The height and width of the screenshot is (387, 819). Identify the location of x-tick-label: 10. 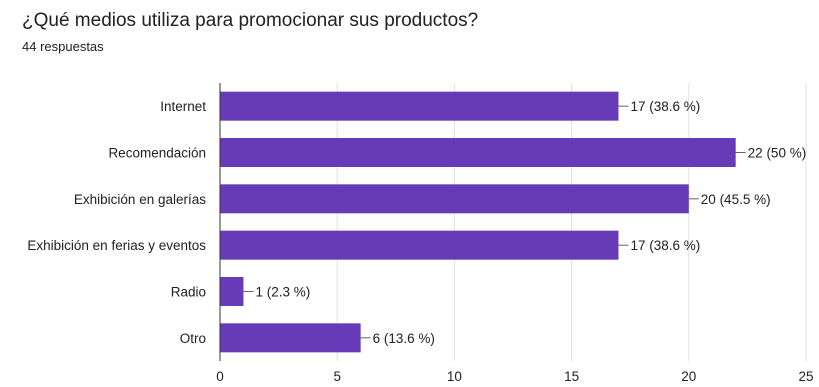
(454, 376).